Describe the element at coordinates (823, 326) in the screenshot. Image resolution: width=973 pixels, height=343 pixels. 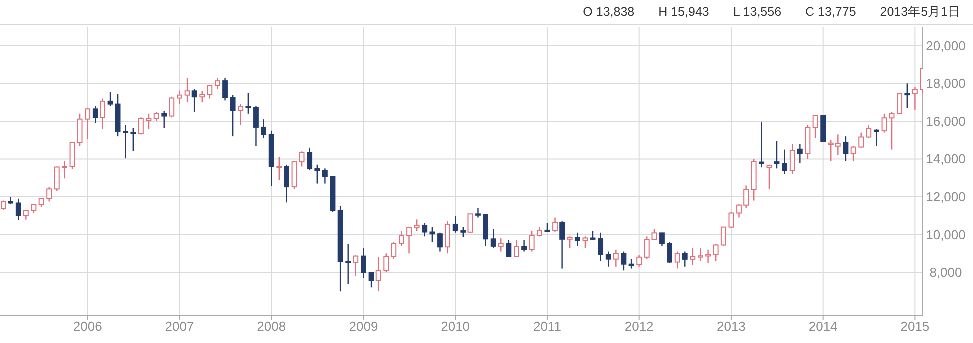
I see `x-tick-label: 2014` at that location.